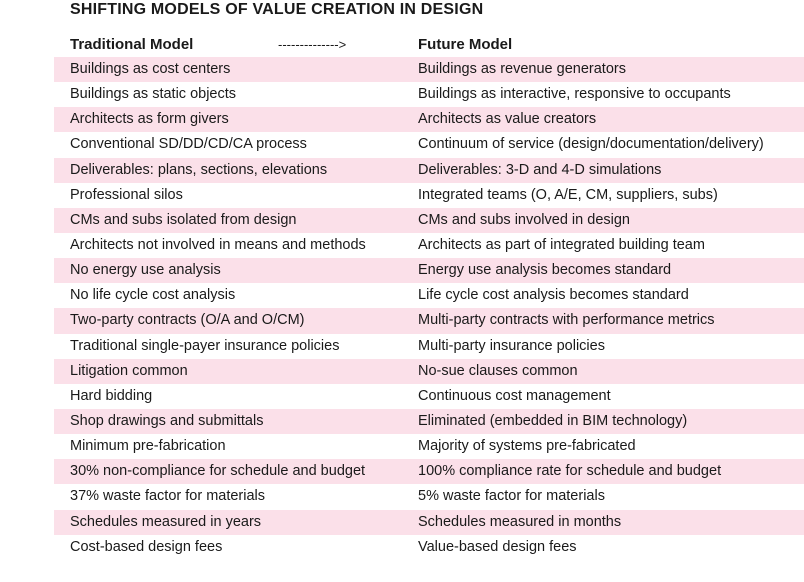 This screenshot has height=582, width=804. I want to click on future-model-cell: Buildings as revenue generators, so click(522, 69).